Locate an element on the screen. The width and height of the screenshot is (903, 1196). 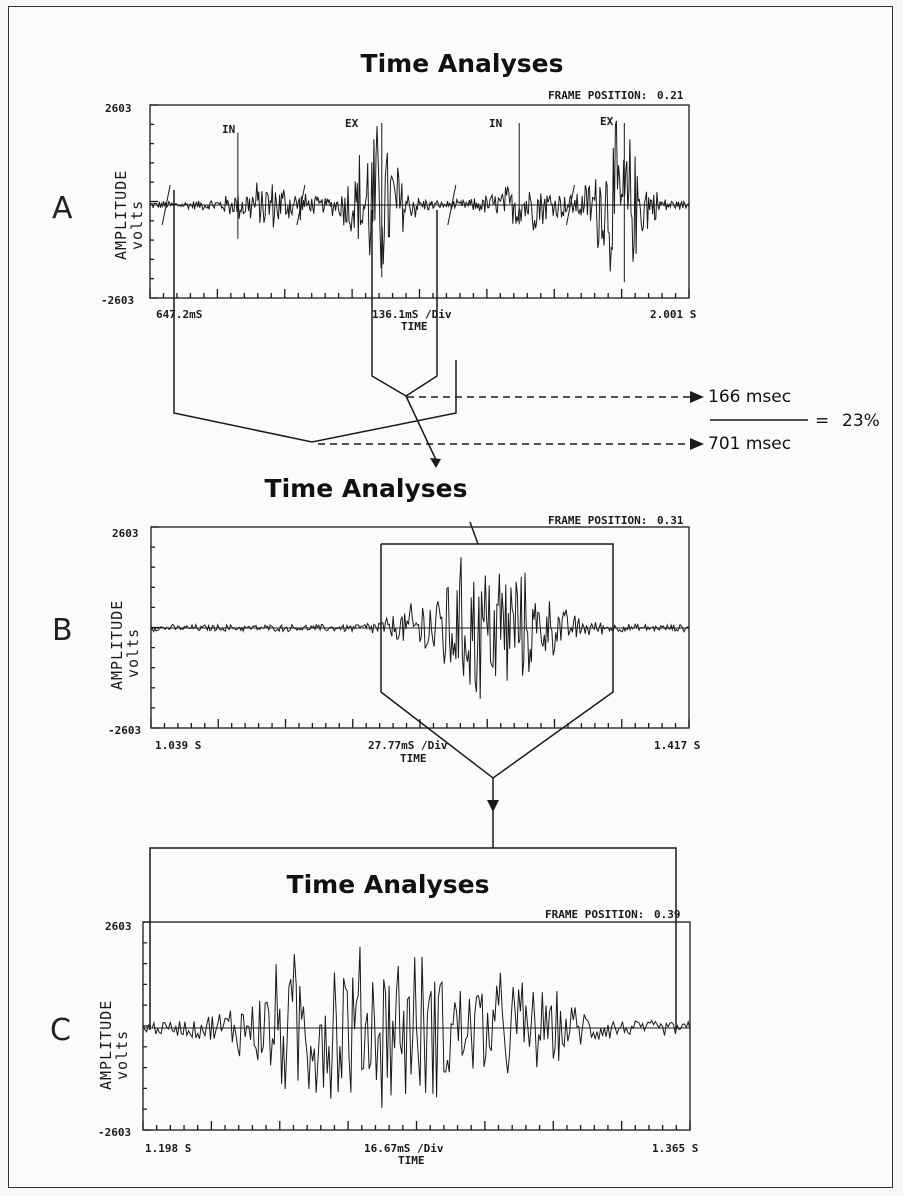
panel-b-ylabel-unit: volts is located at coordinates (133, 653).